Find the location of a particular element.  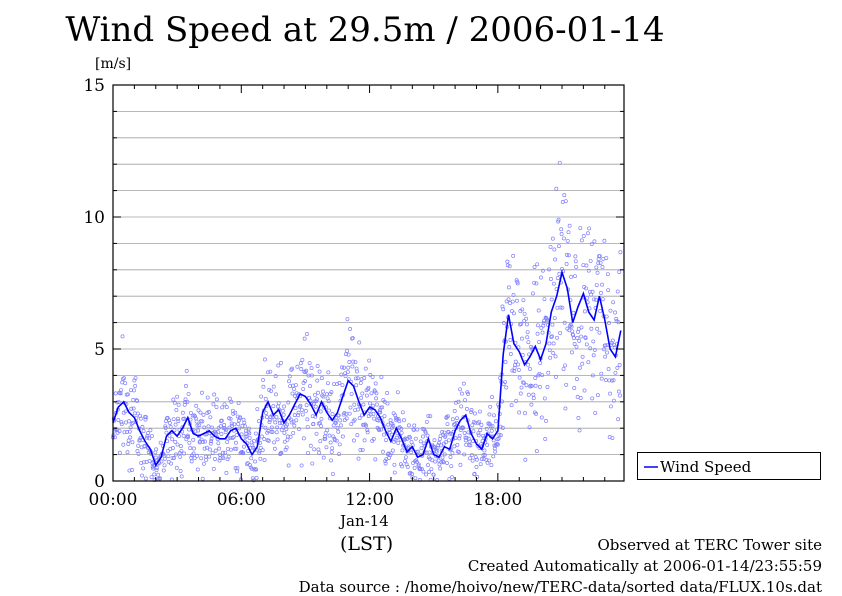

x-tick-label: 00:00 is located at coordinates (113, 500).